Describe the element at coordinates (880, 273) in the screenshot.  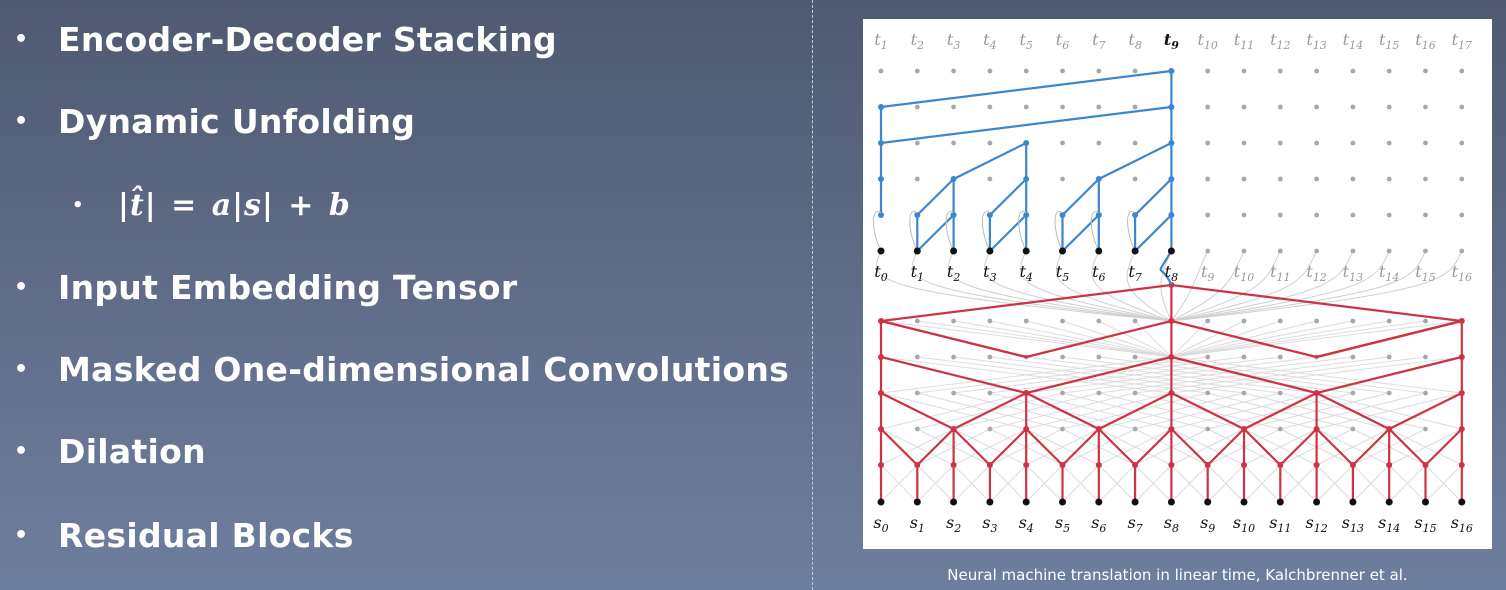
I see `decoder-input-label: t0` at that location.